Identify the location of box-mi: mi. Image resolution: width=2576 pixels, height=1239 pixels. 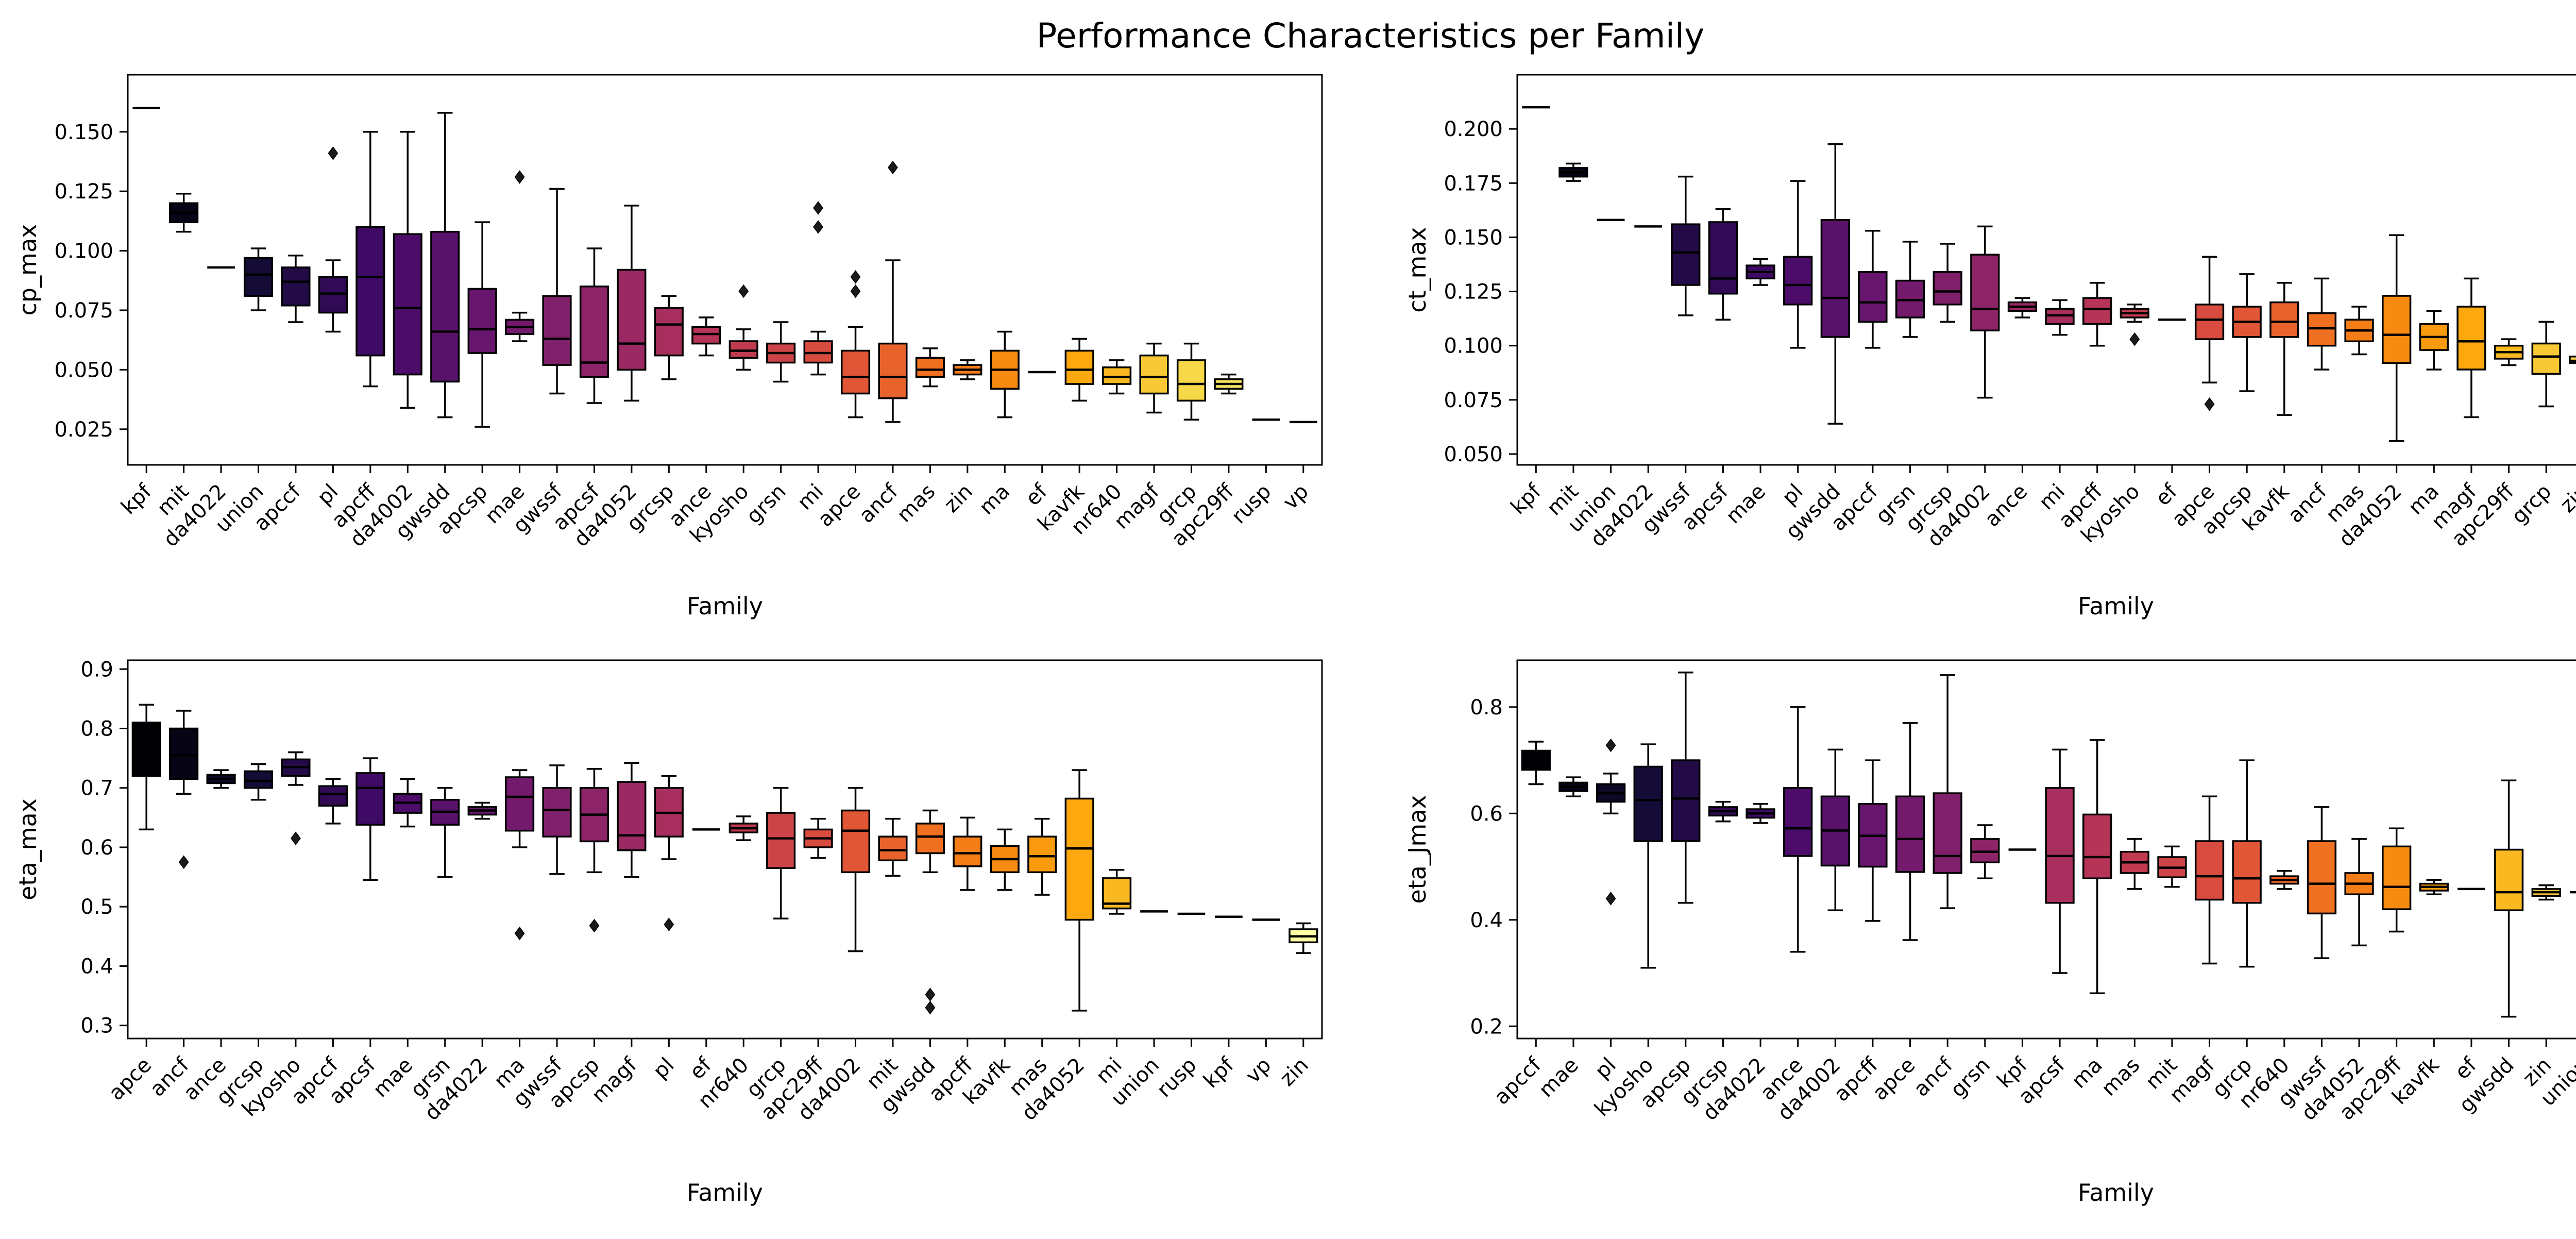
(1112, 978).